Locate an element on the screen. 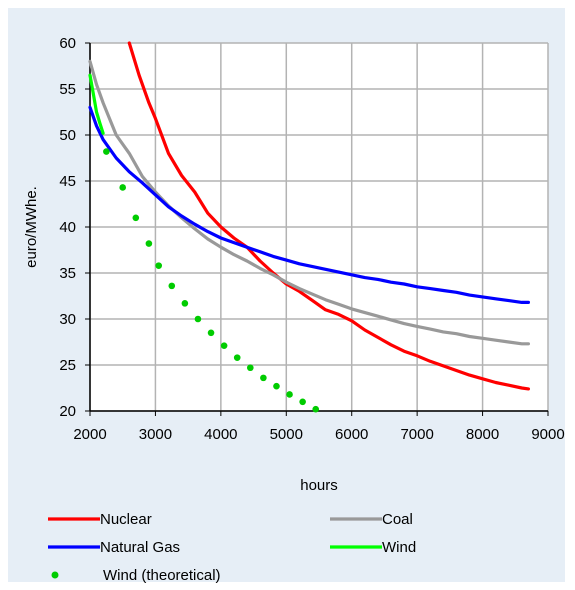 The image size is (575, 590). y-tick-label: 60 is located at coordinates (67, 43).